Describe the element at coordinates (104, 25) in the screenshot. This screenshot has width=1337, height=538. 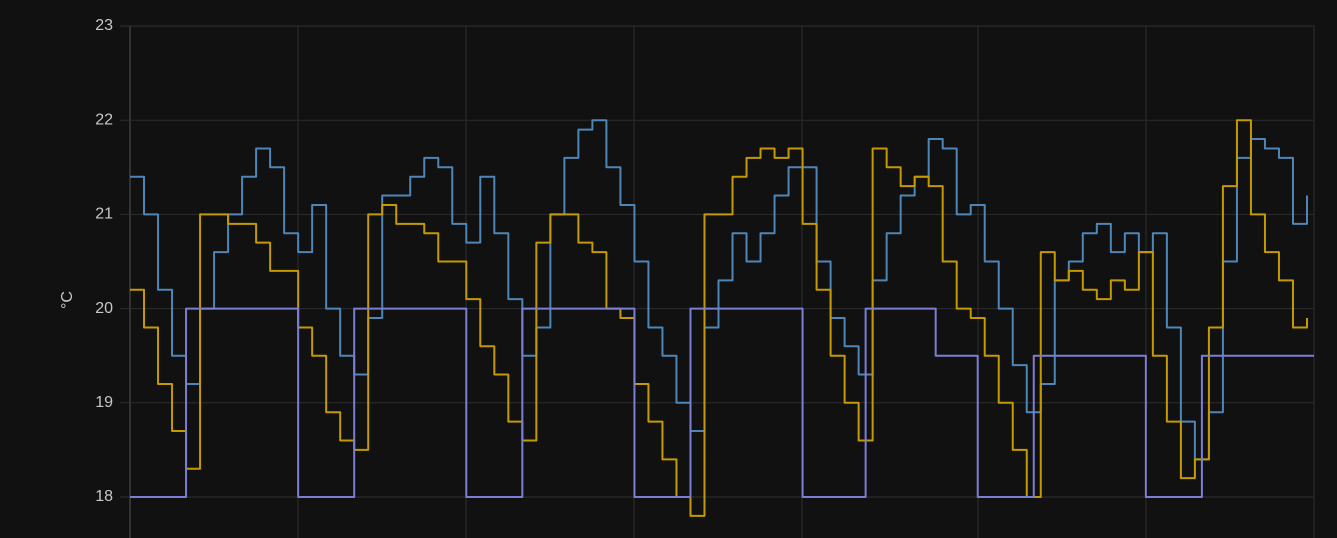
I see `y-tick-label: 23` at that location.